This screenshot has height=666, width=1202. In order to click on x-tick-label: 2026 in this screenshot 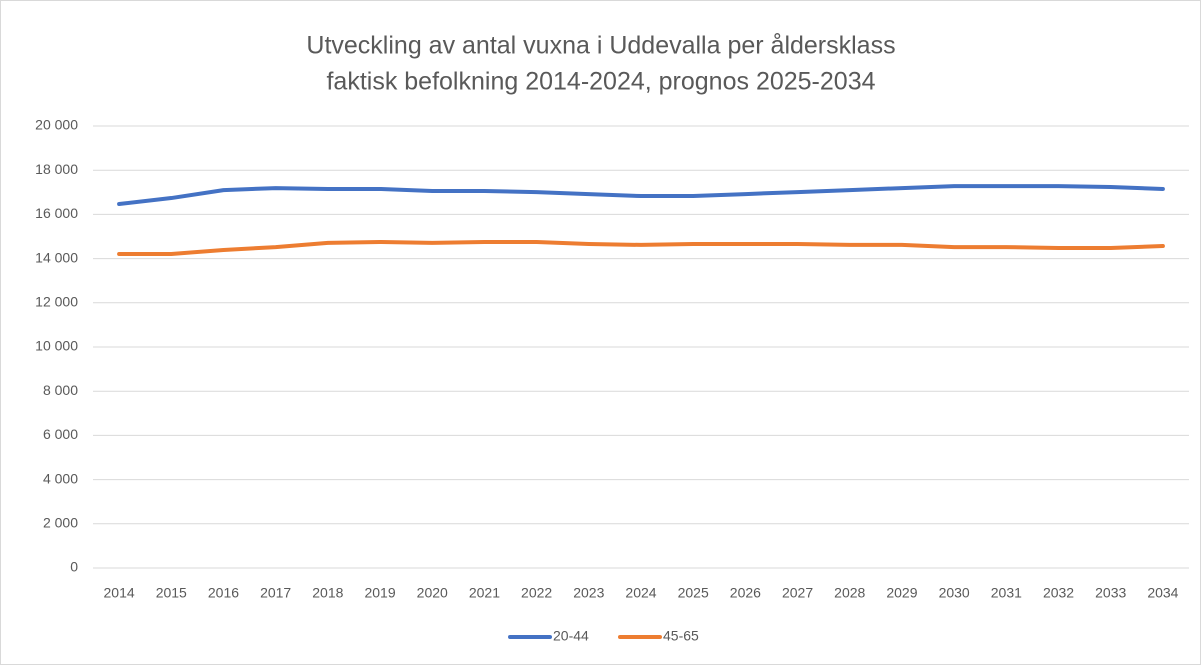, I will do `click(745, 593)`.